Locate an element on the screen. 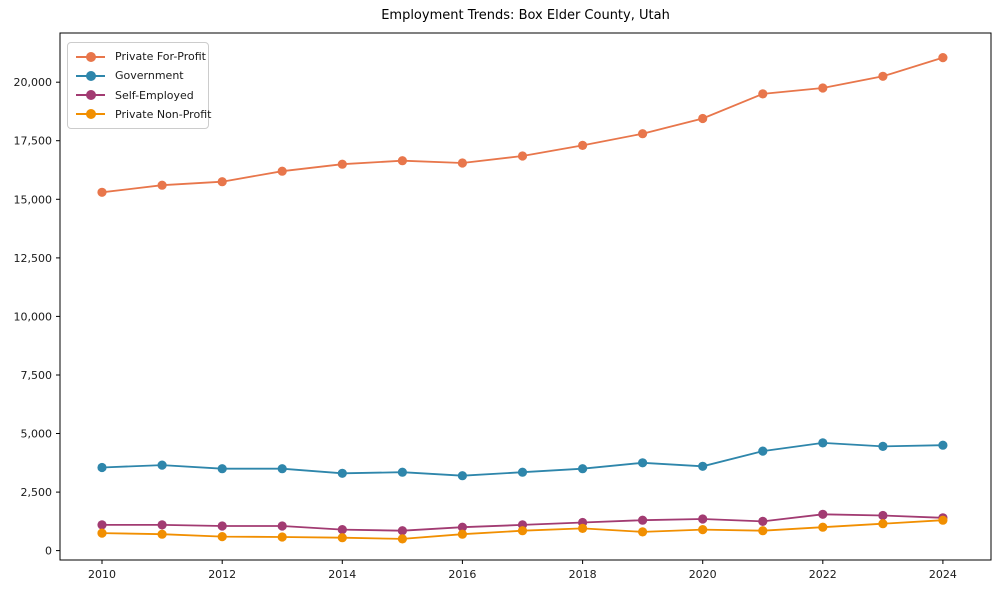 The image size is (1000, 600). data-point-private-for-profit-2019 is located at coordinates (643, 134).